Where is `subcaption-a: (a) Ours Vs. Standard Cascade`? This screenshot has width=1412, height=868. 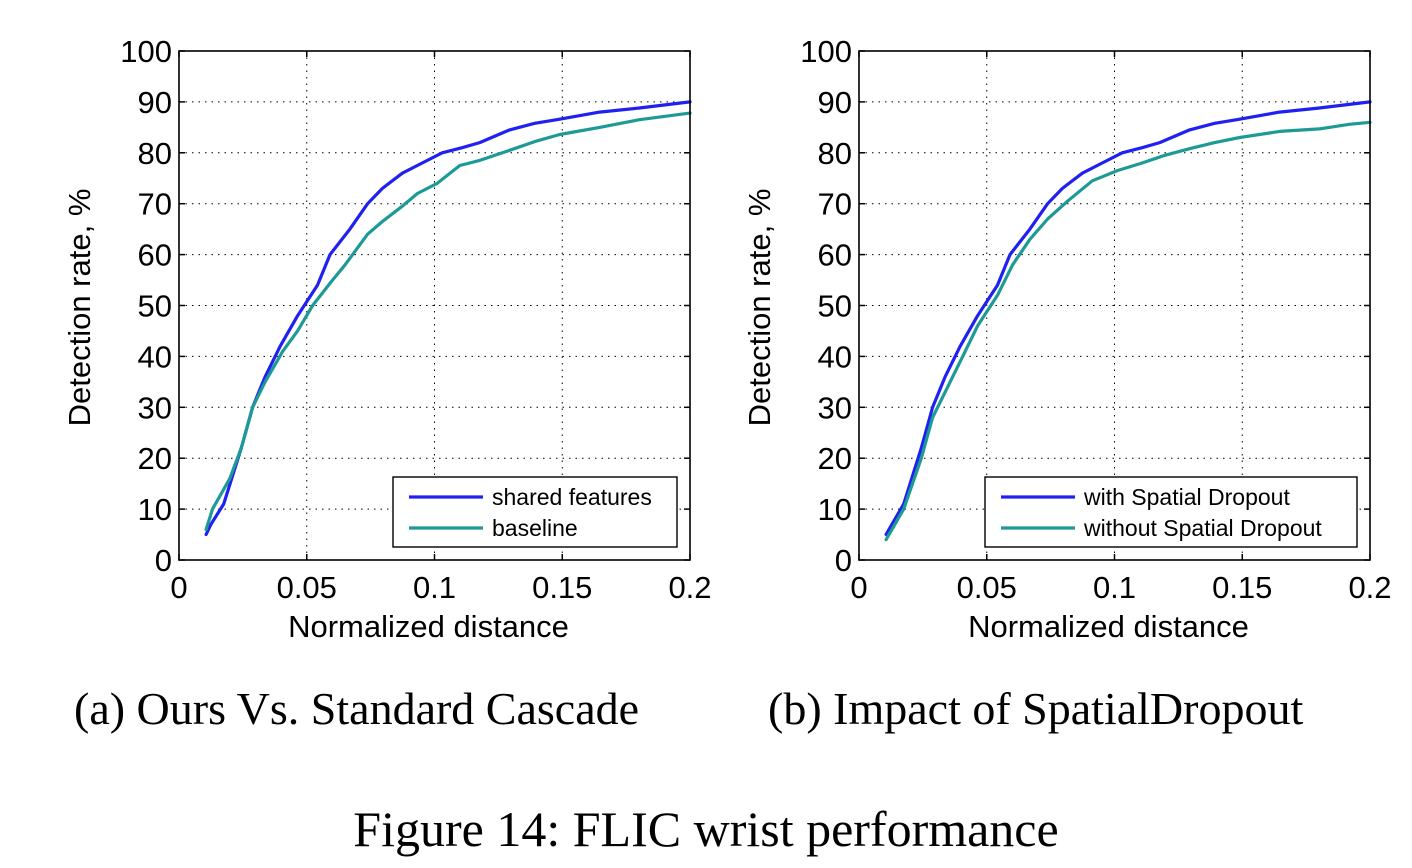 subcaption-a: (a) Ours Vs. Standard Cascade is located at coordinates (357, 708).